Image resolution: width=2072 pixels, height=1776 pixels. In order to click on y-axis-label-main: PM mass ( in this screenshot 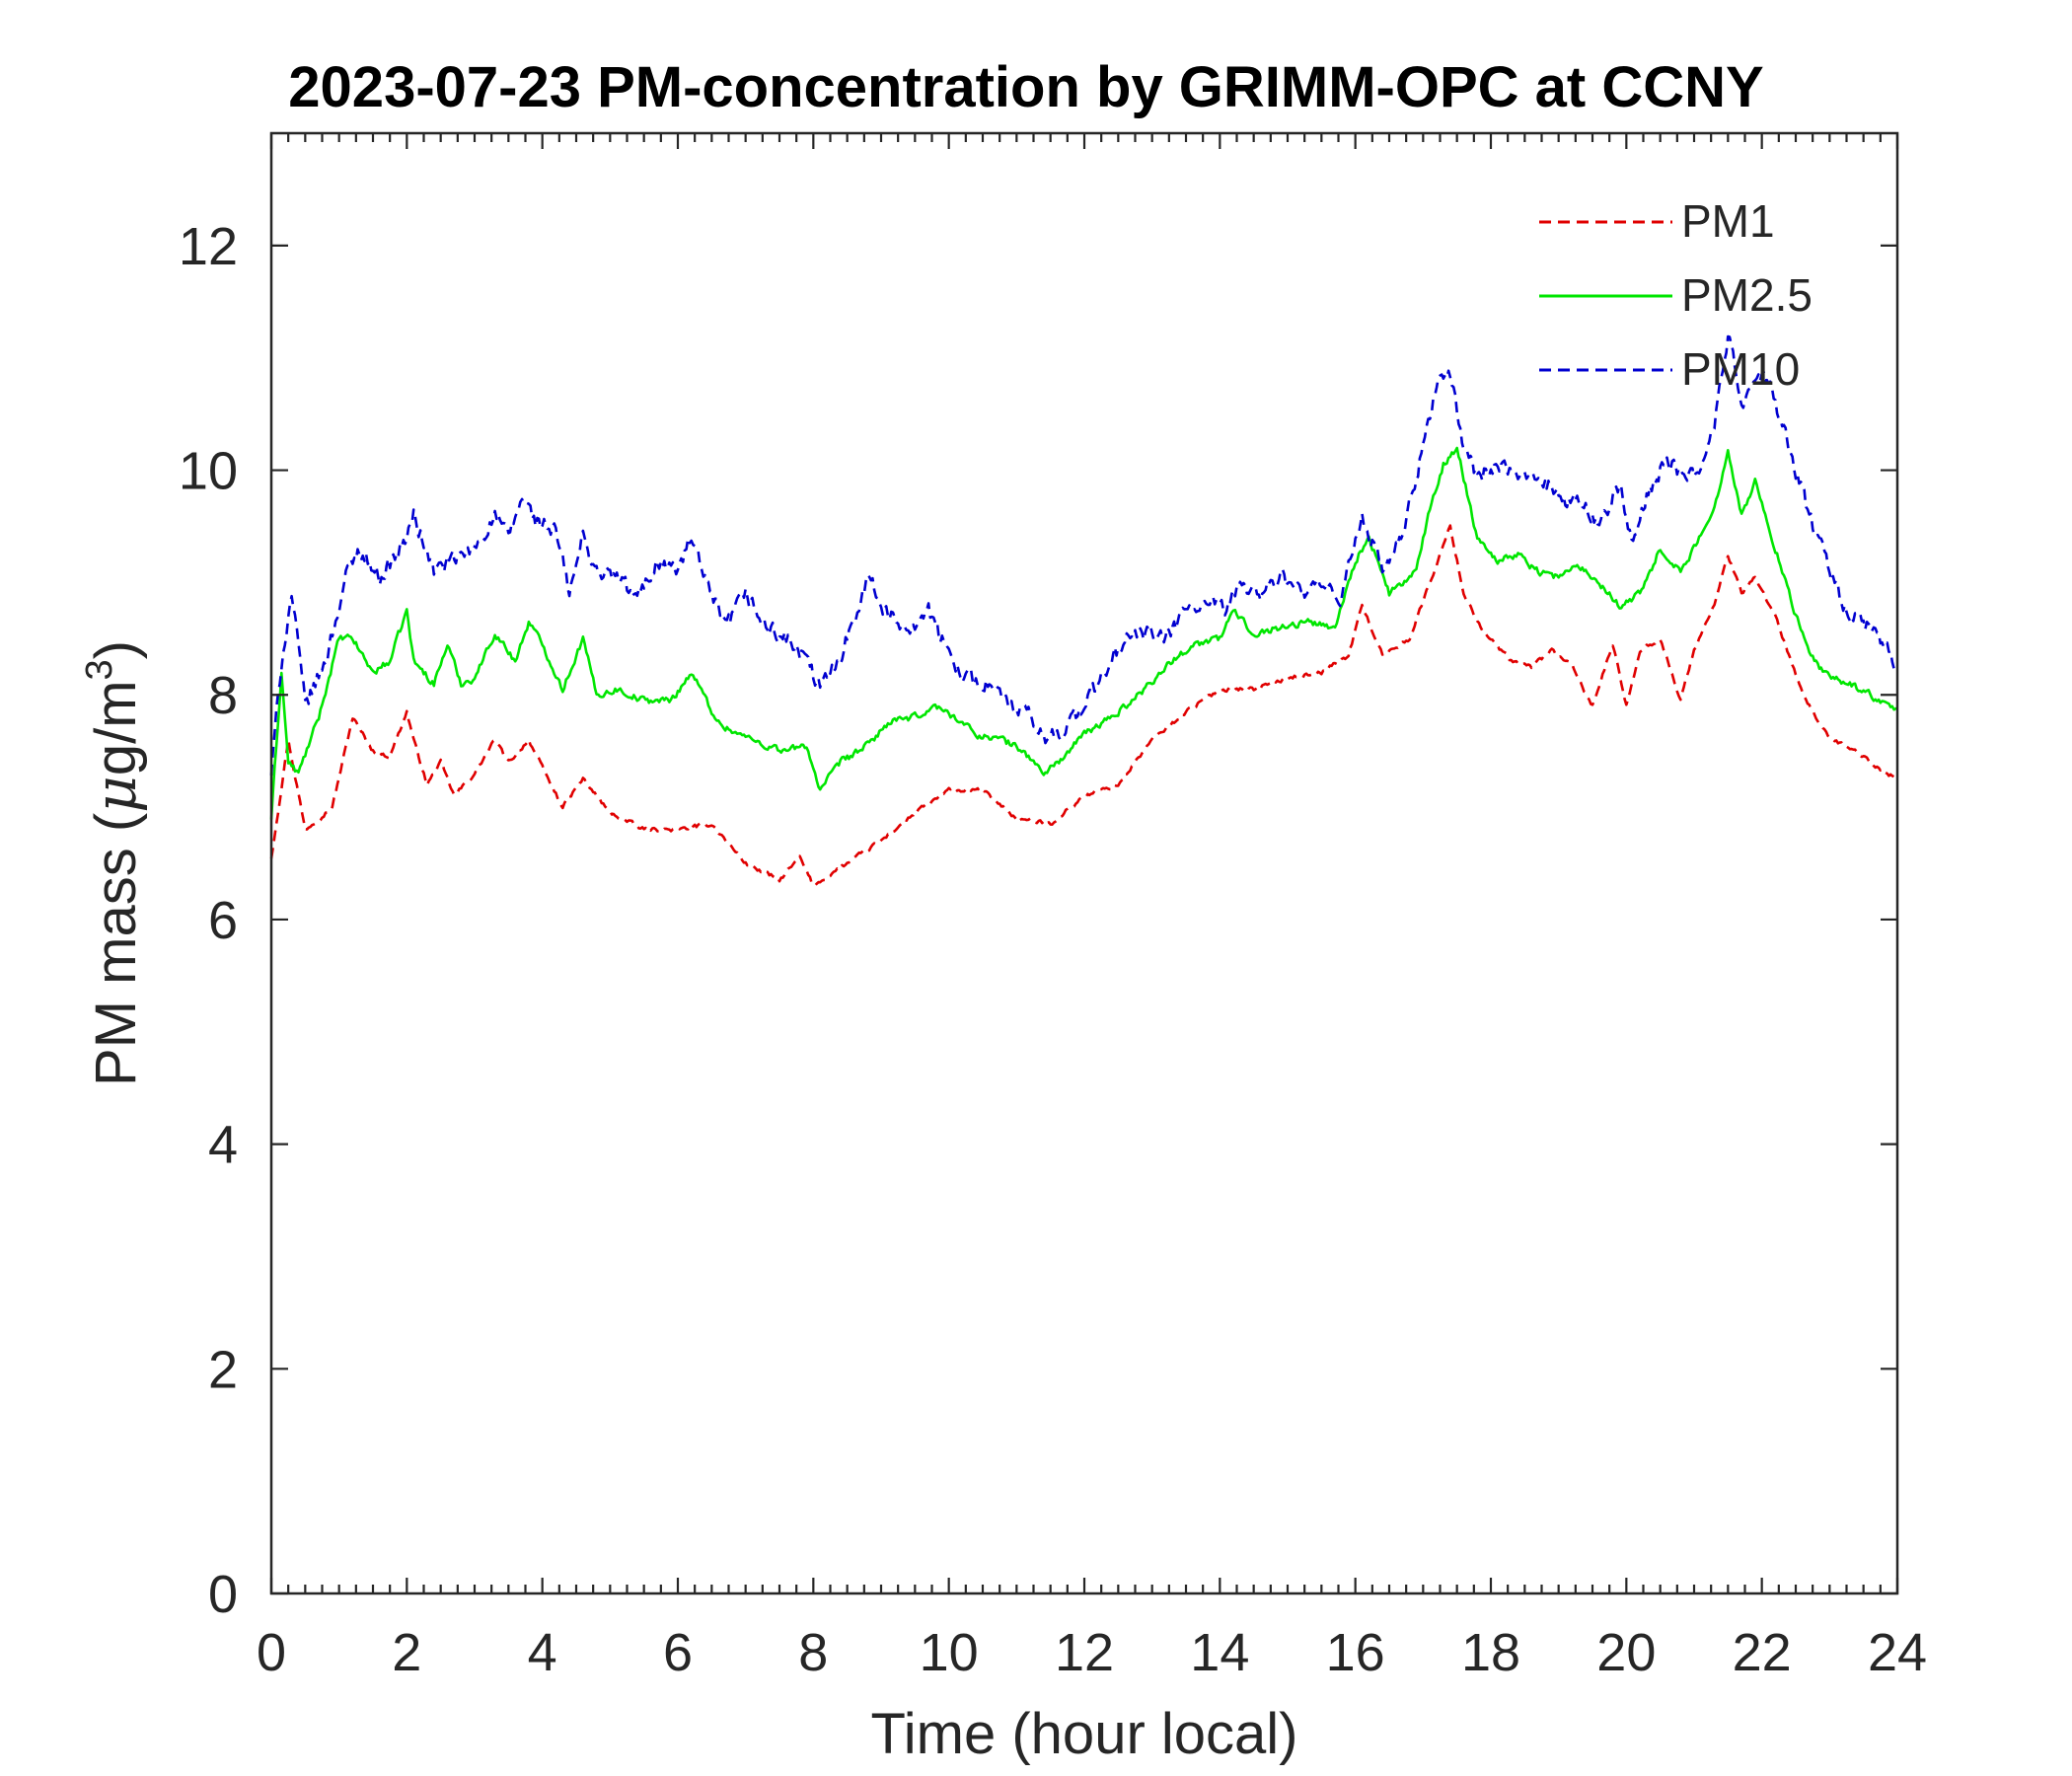, I will do `click(116, 950)`.